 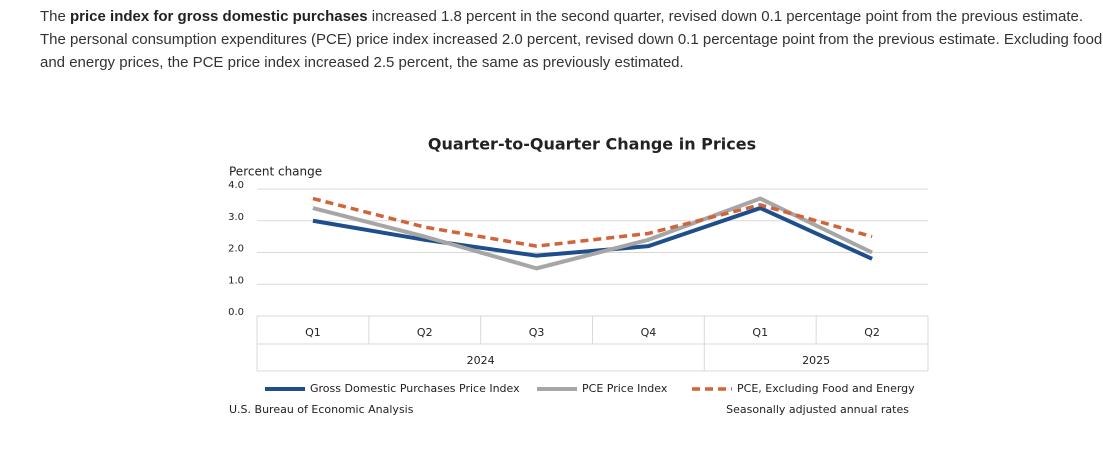 I want to click on year-label: 2025, so click(x=816, y=360).